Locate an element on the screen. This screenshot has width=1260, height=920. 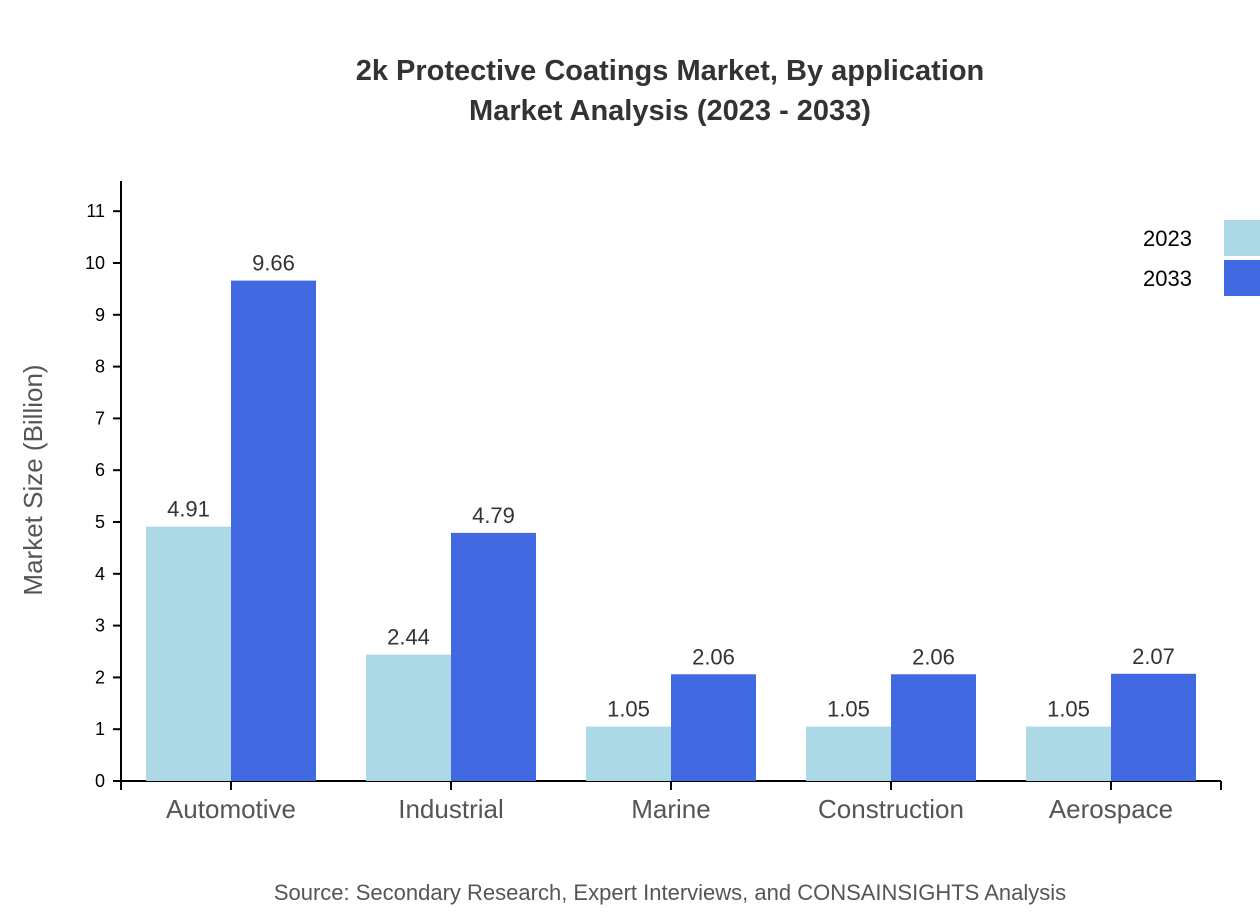
chart-subtitle: Market Analysis (2023 - 2033) is located at coordinates (670, 111).